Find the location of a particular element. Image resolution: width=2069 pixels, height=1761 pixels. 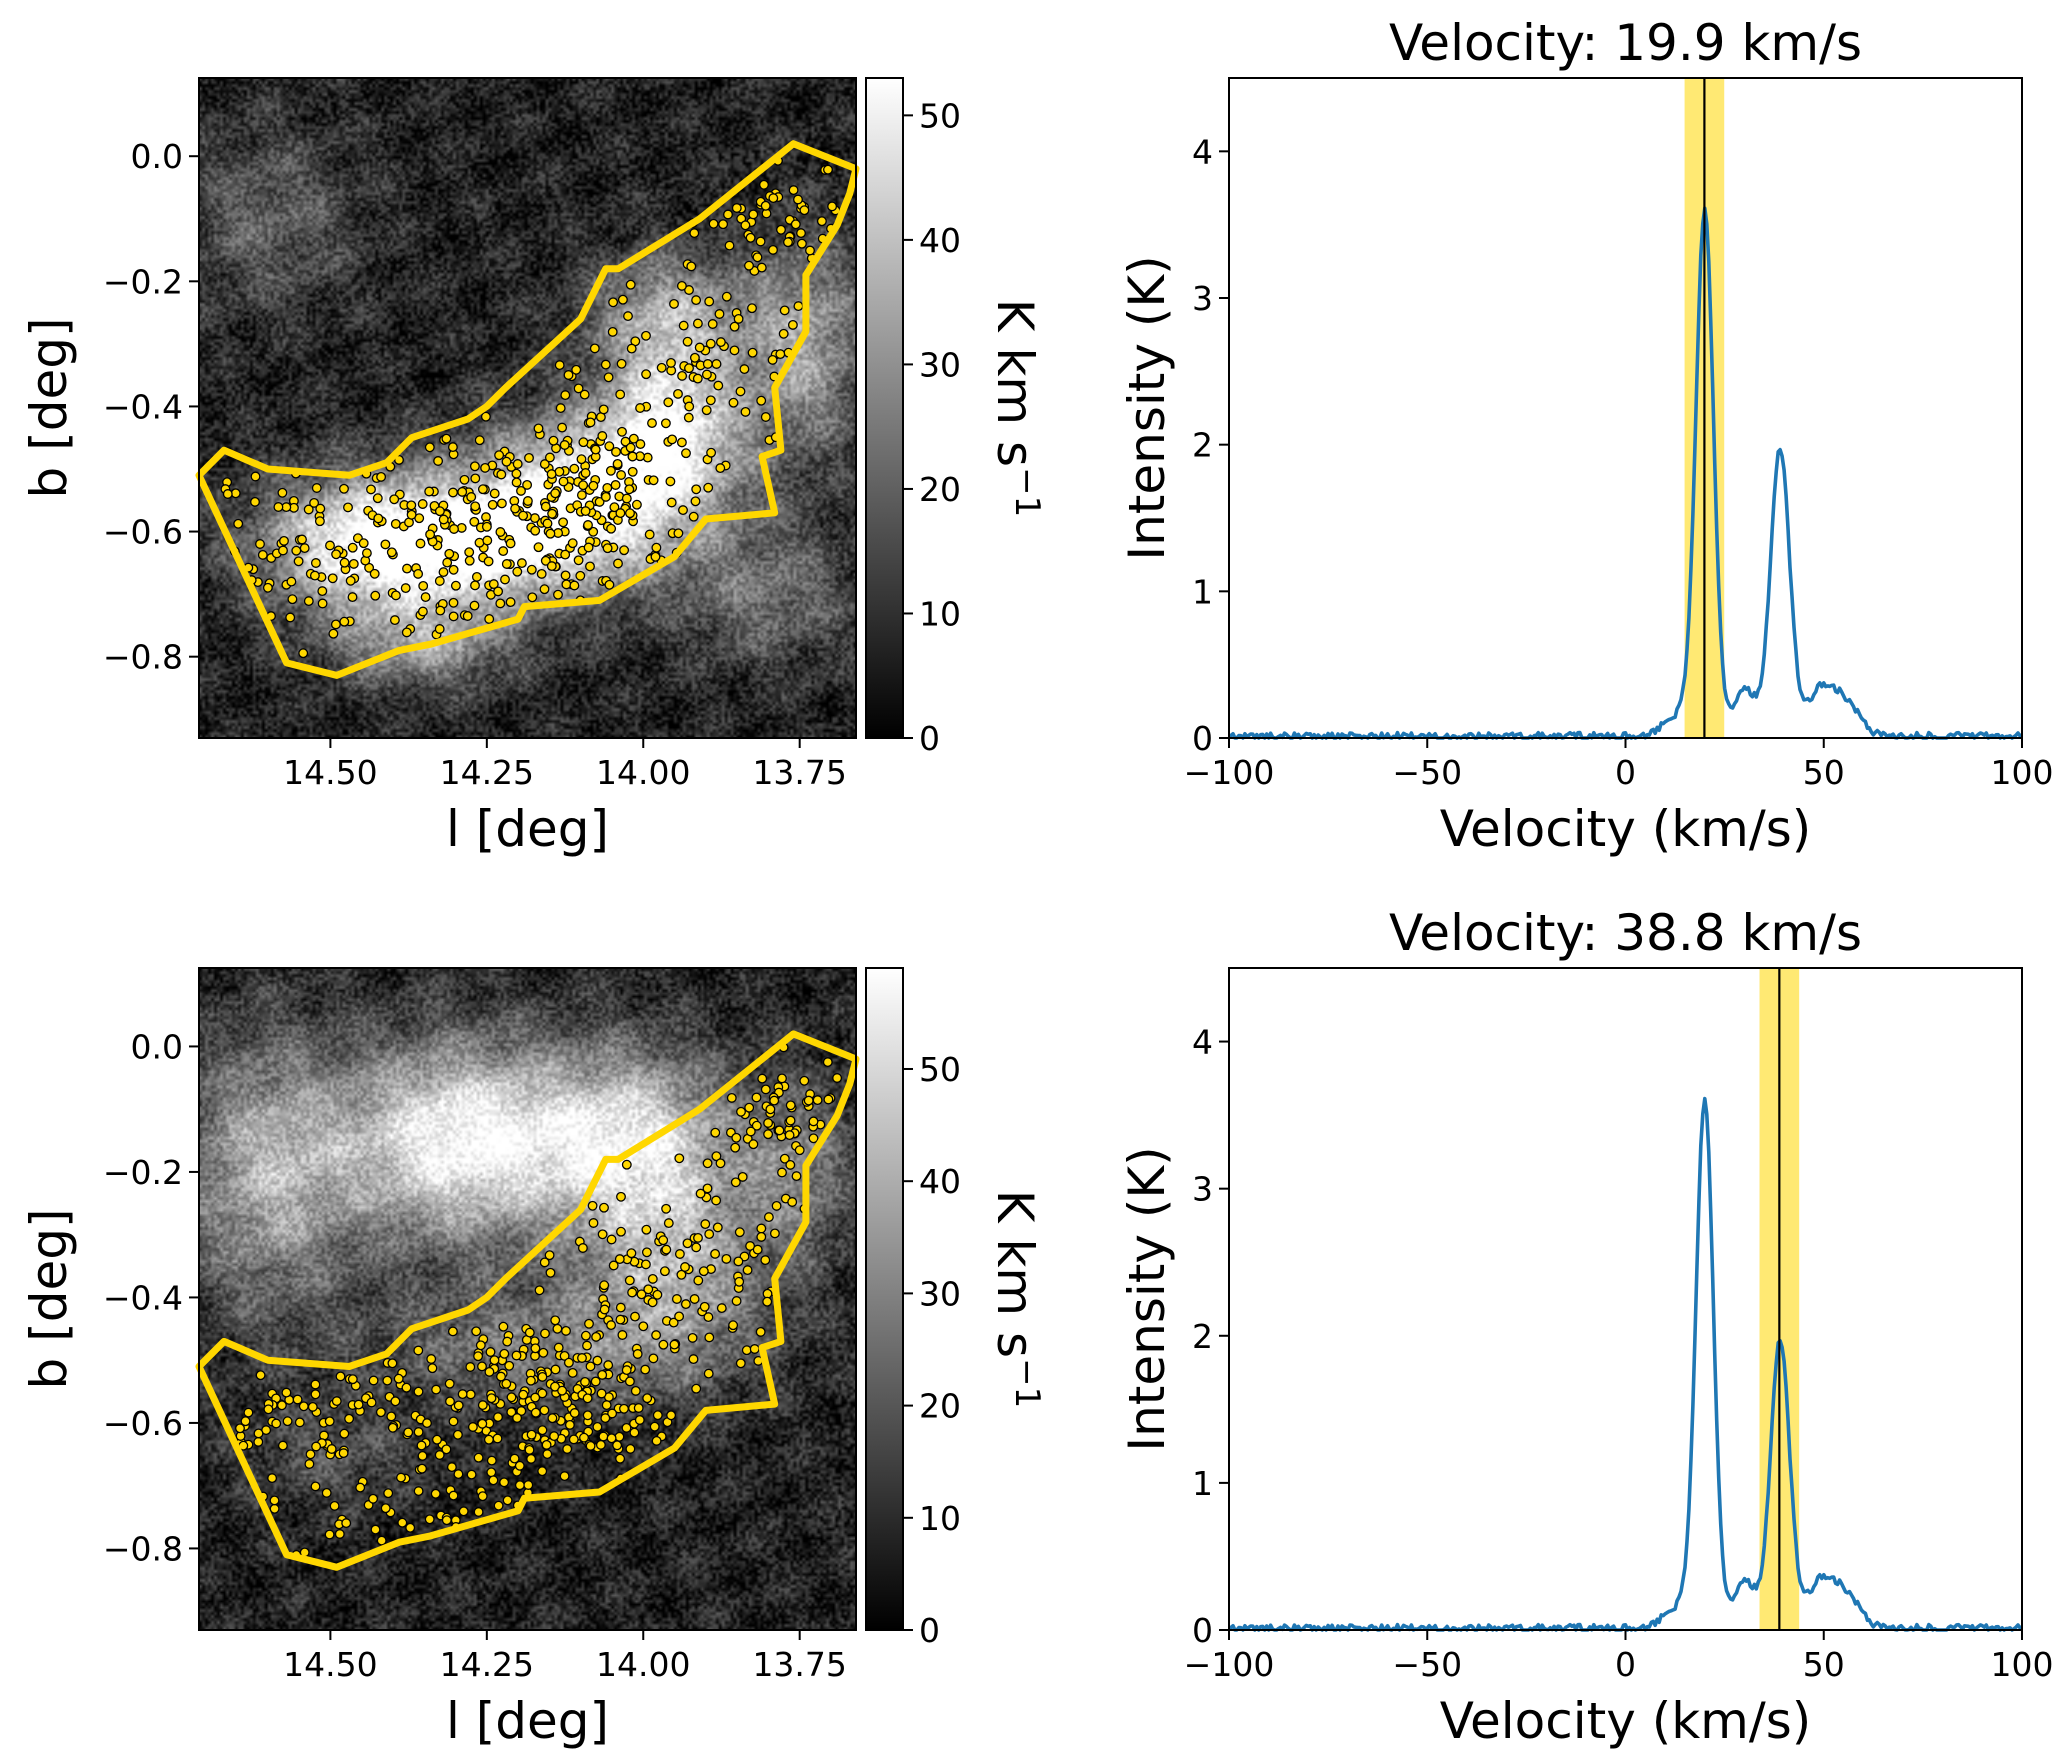

colorbar-tick-label: 50 is located at coordinates (940, 115).